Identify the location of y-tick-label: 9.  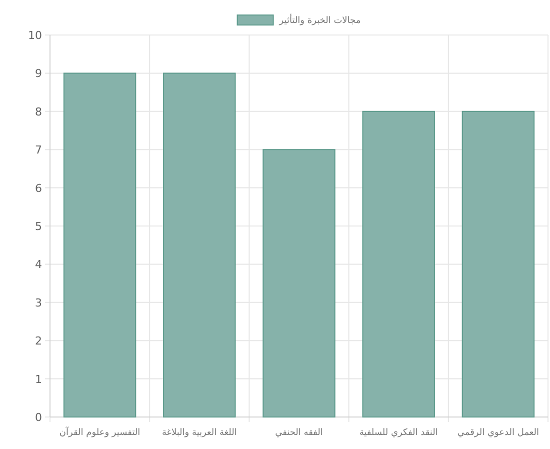
(38, 73).